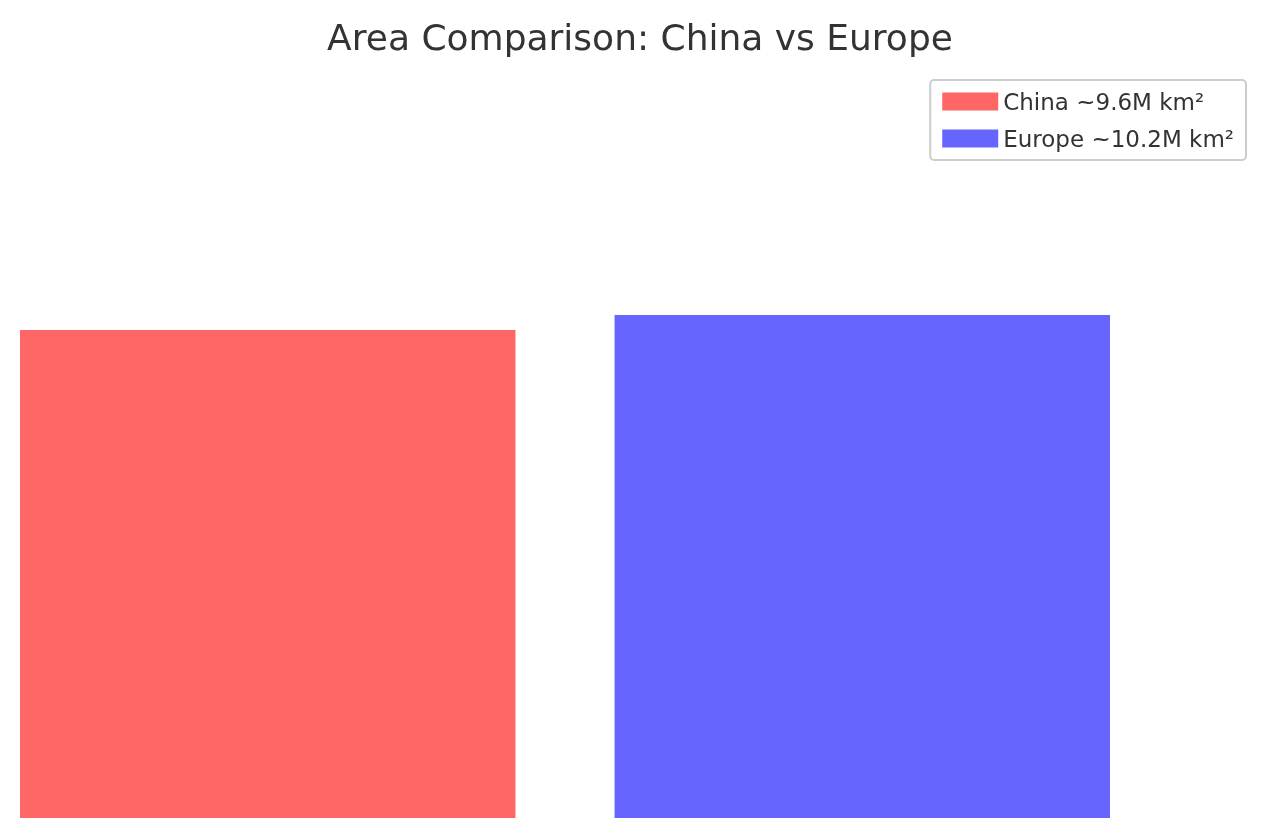 The image size is (1280, 838). Describe the element at coordinates (1104, 101) in the screenshot. I see `legend-label: China ~9.6M km²` at that location.